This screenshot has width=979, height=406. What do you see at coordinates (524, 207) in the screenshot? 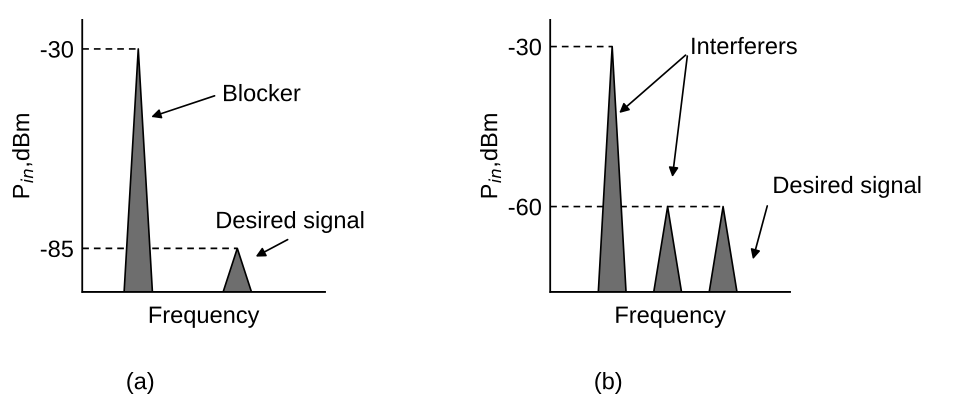
I see `y-tick-label: -60` at bounding box center [524, 207].